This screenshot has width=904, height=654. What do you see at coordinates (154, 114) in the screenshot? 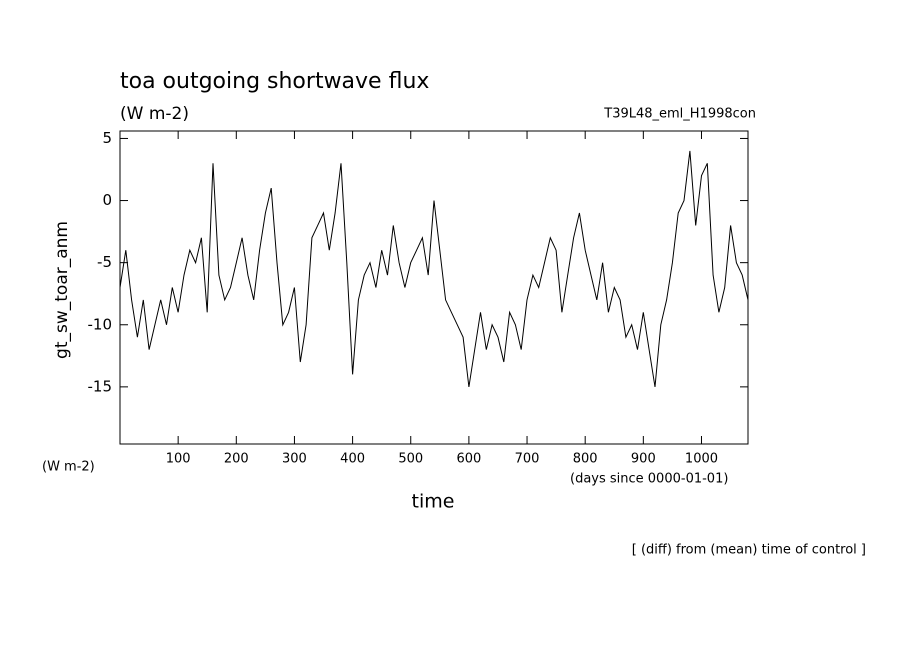
I see `subtitle: (W m-2)` at bounding box center [154, 114].